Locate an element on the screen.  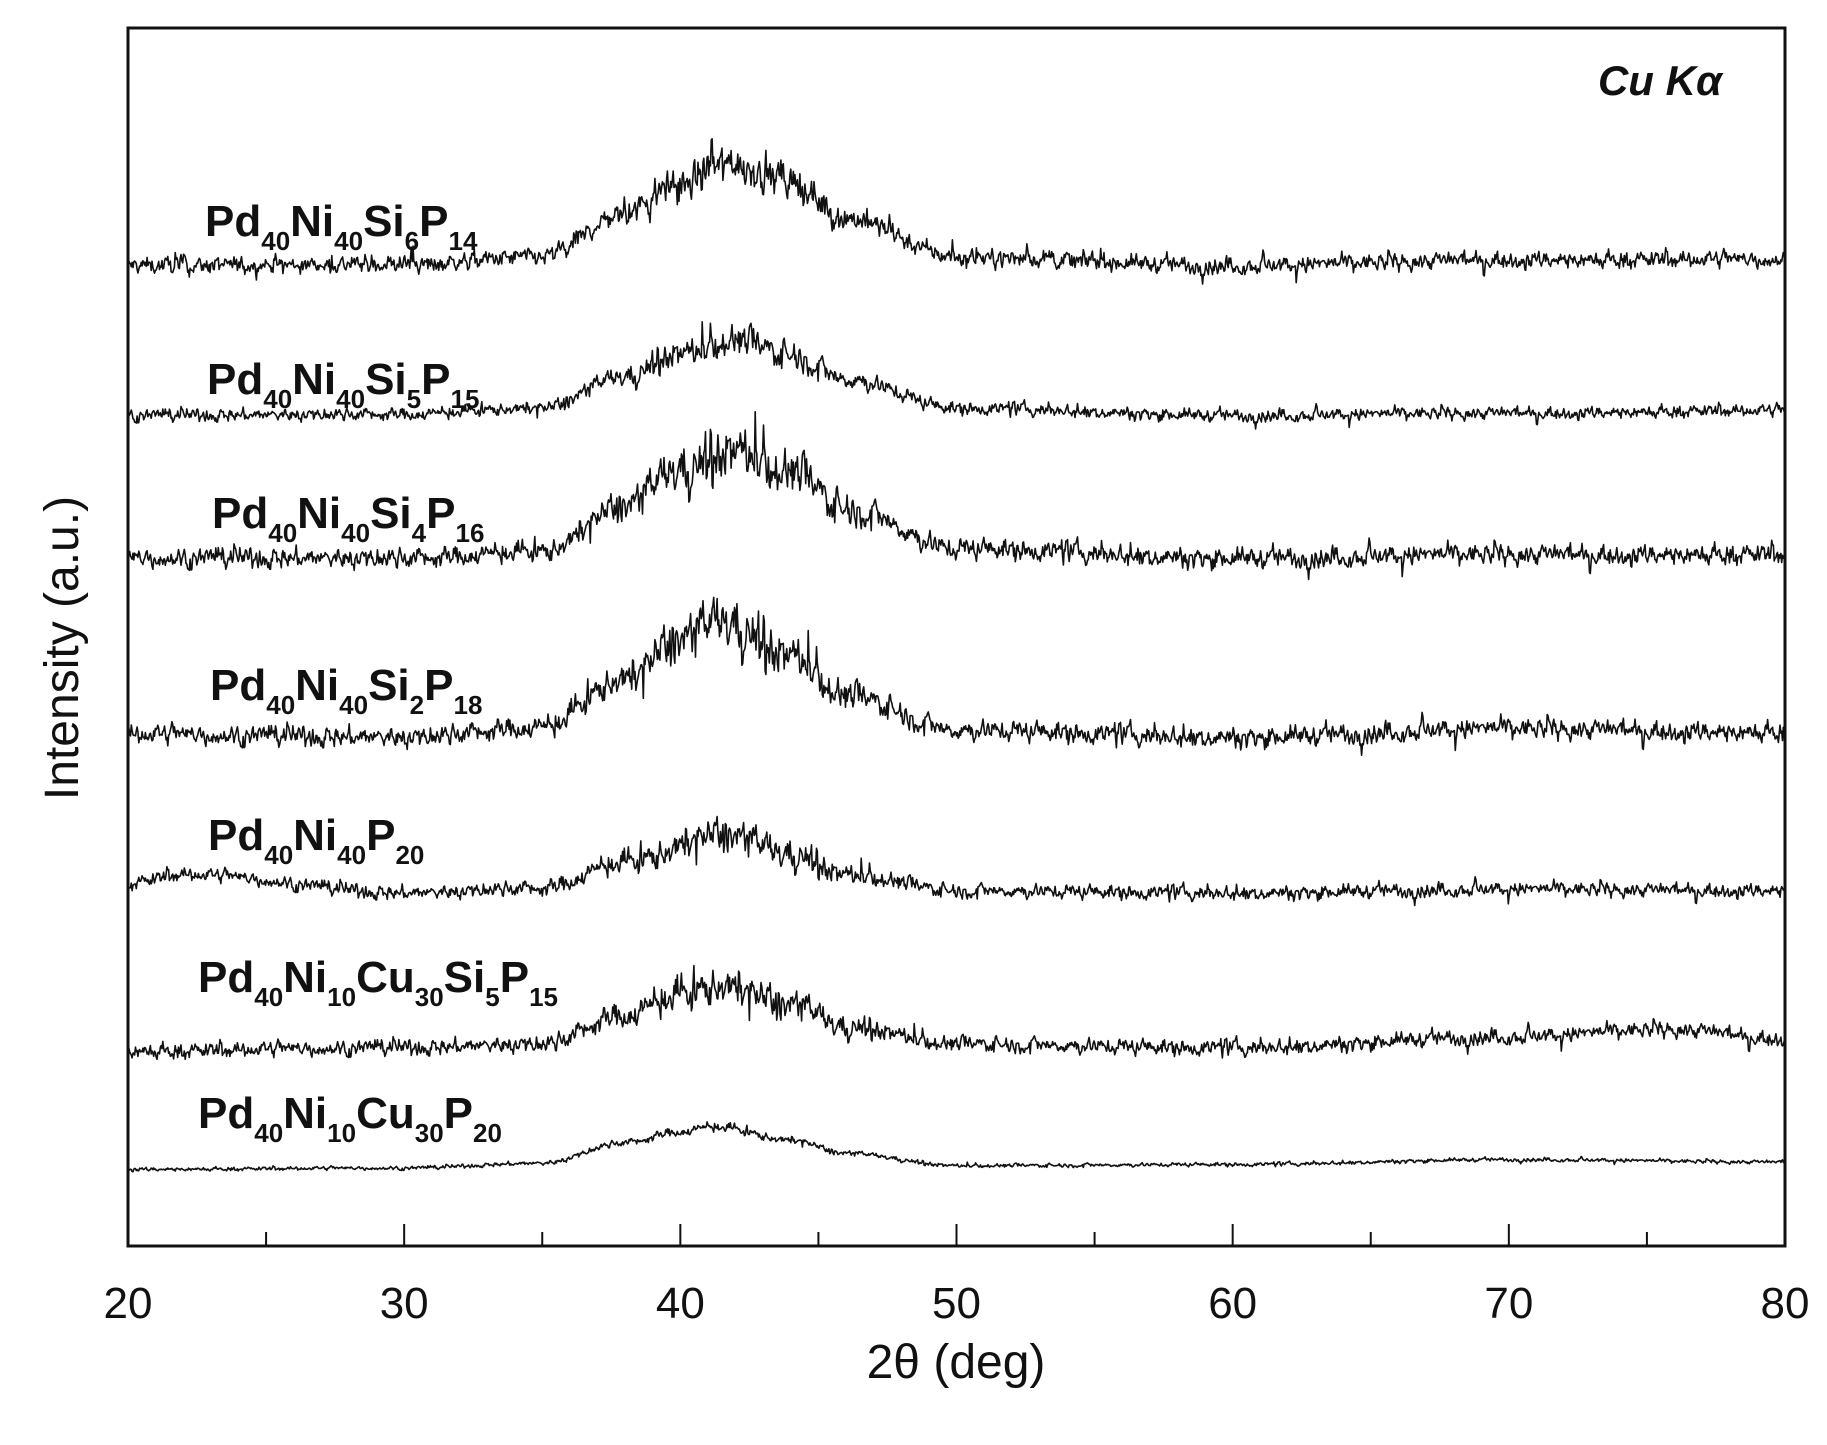
series-label: Pd40Ni10Cu30P20 is located at coordinates (350, 1118).